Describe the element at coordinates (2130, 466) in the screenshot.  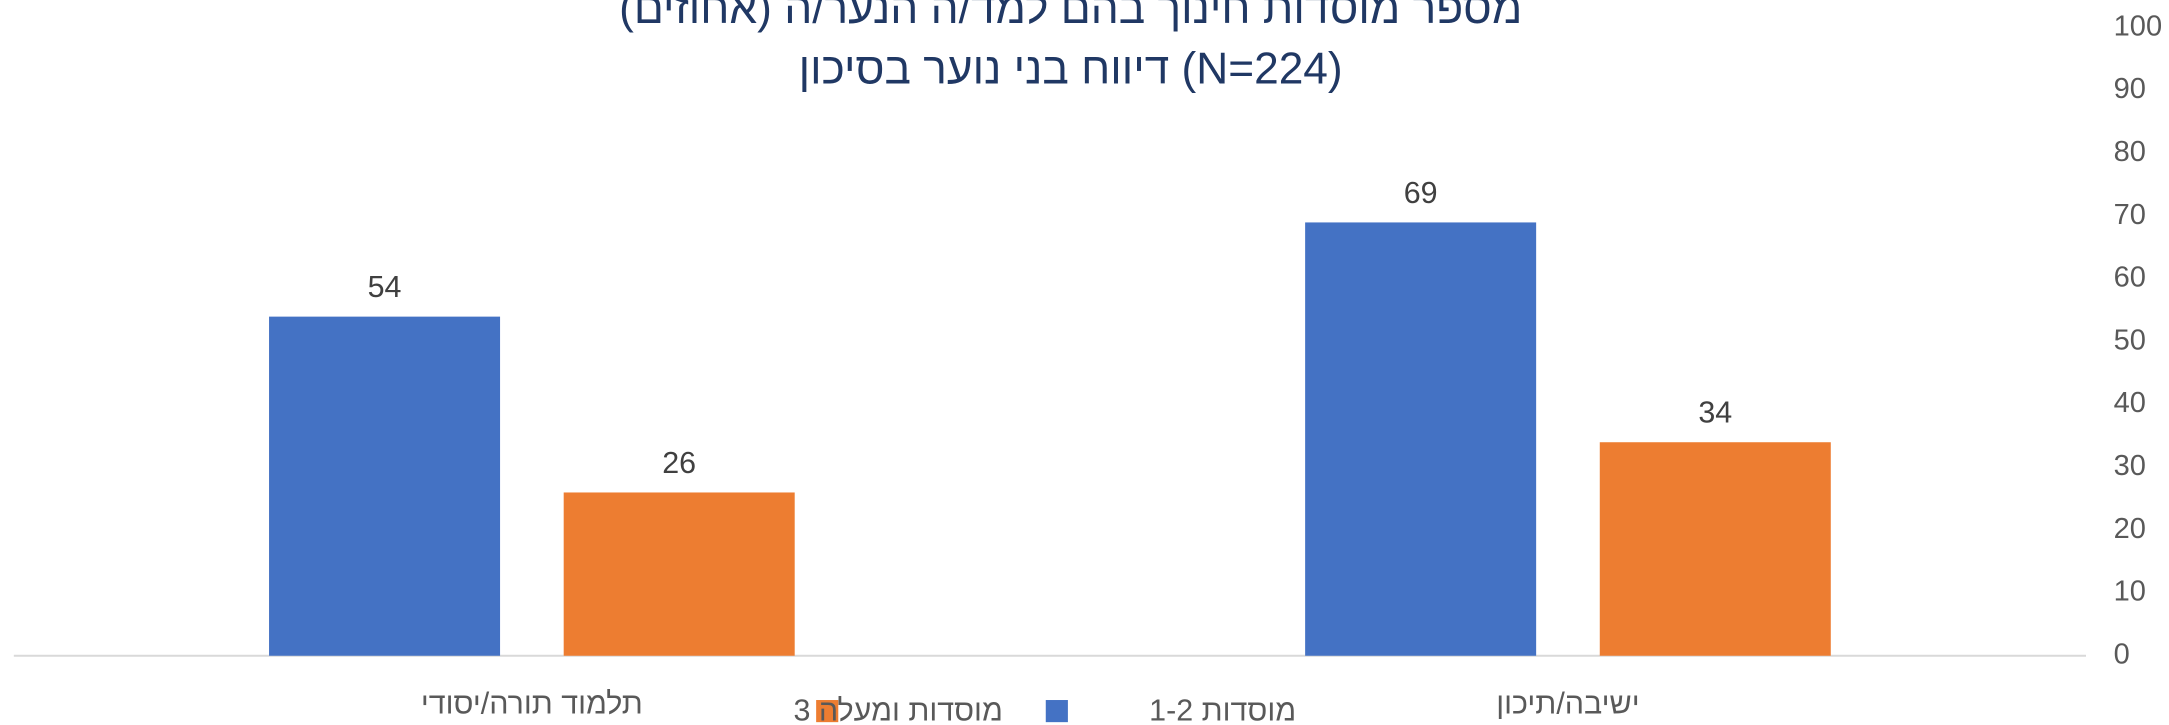
I see `y-tick-label: 30` at that location.